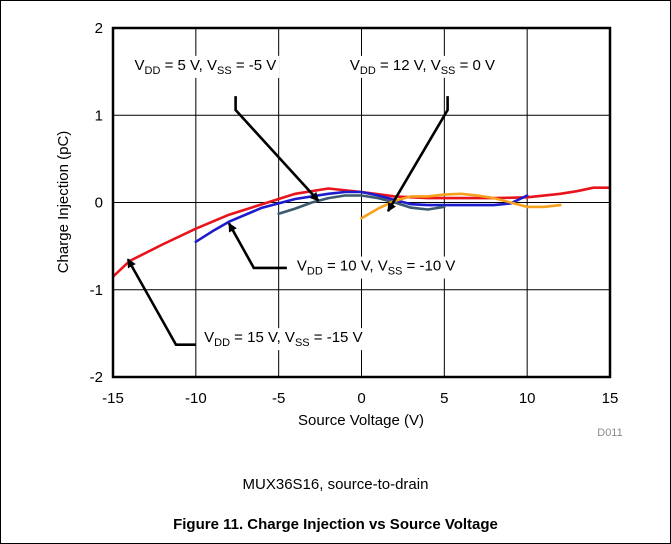 This screenshot has width=671, height=544. I want to click on y-axis-title: Charge Injection (pC), so click(63, 202).